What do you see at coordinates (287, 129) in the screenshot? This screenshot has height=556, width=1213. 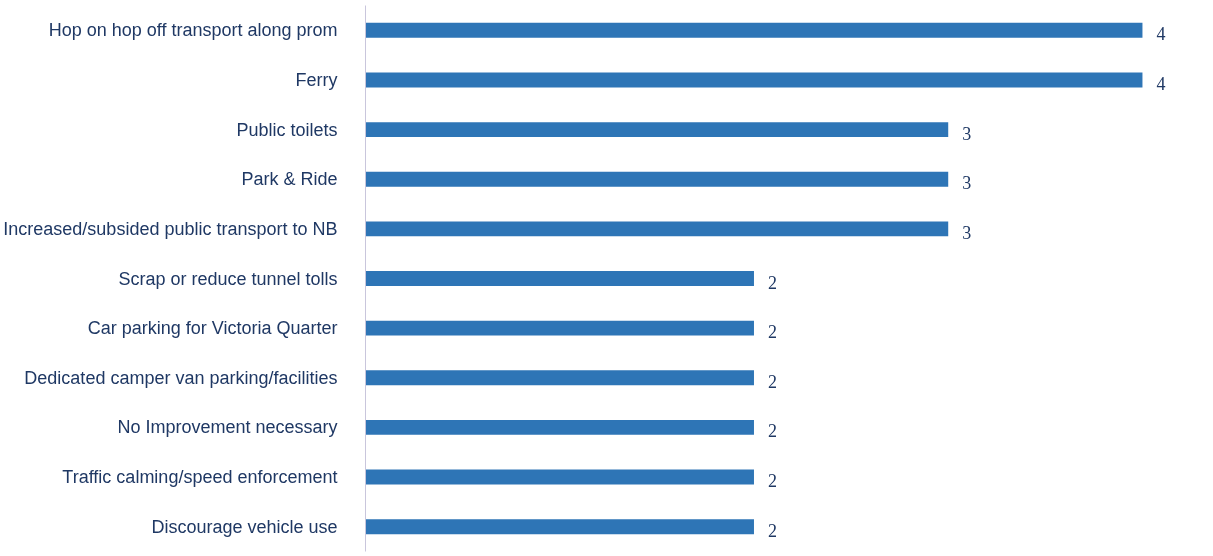 I see `y-tick-label: Public toilets` at bounding box center [287, 129].